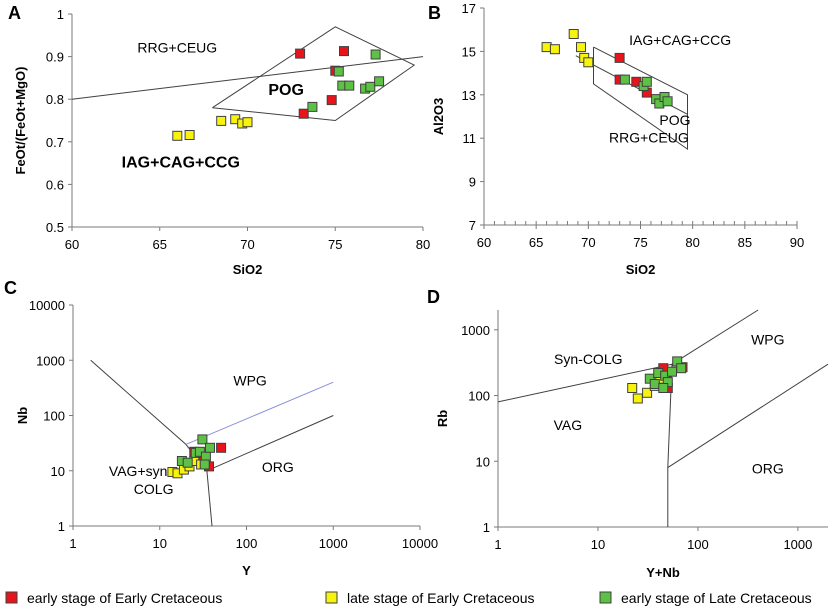 The image size is (830, 615). I want to click on panel-label-b: B, so click(434, 13).